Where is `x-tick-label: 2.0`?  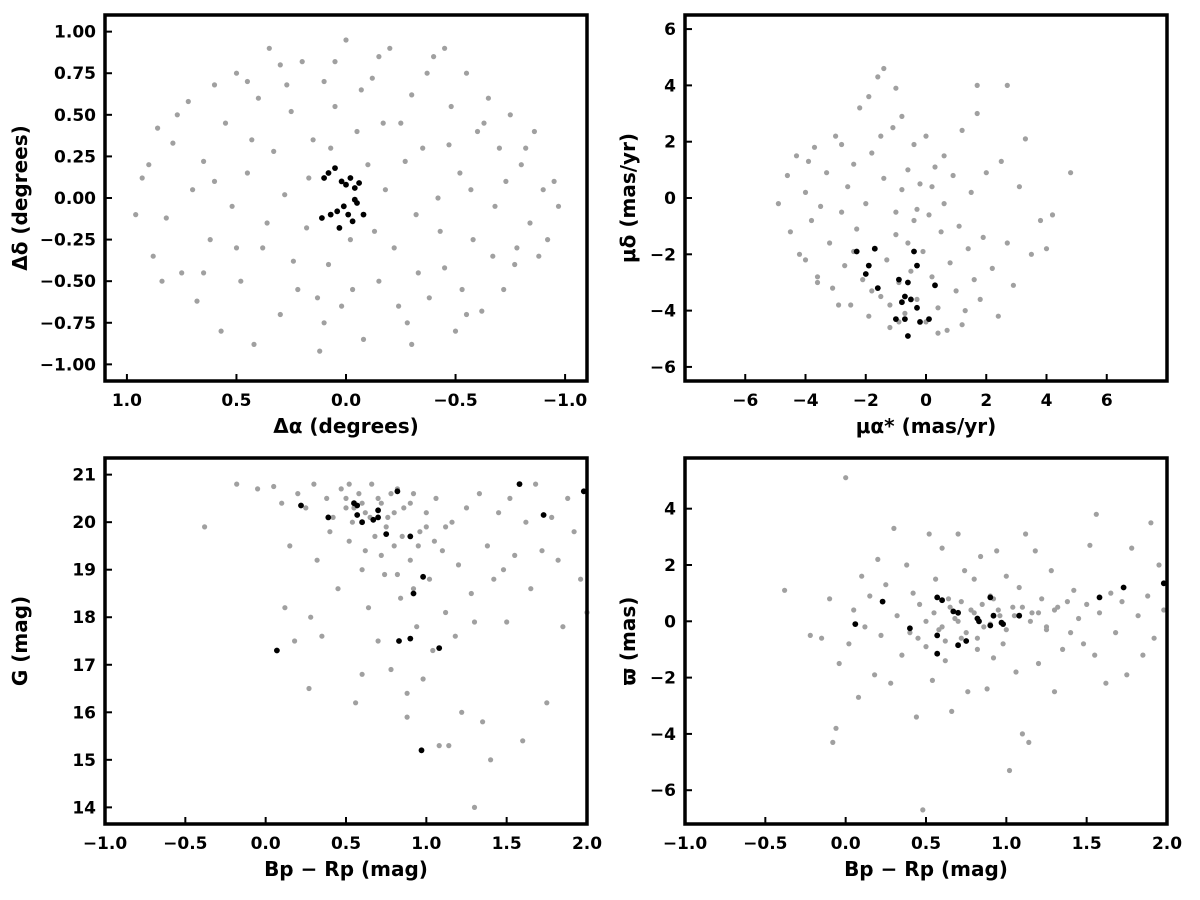 x-tick-label: 2.0 is located at coordinates (587, 844).